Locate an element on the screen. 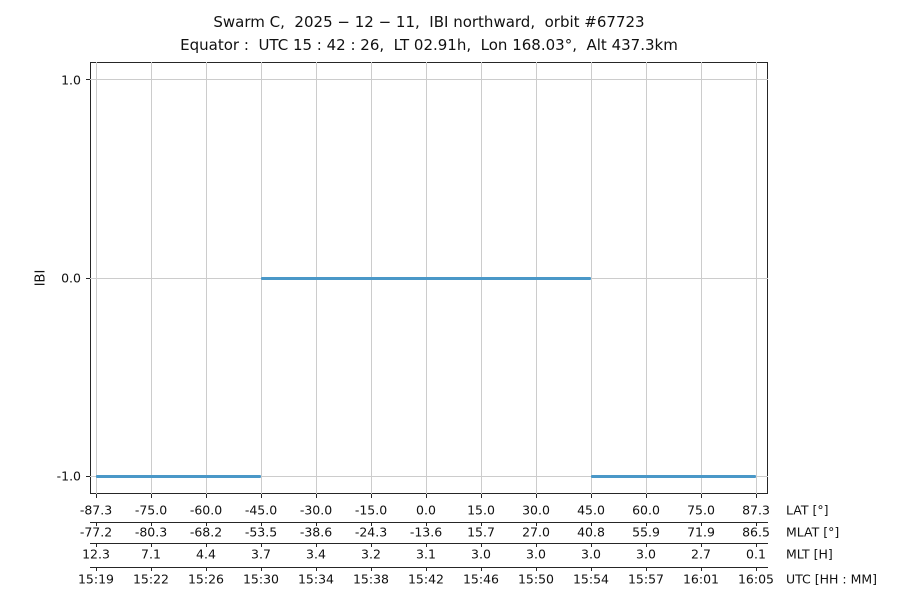  y-tick-label: -1.0 is located at coordinates (68, 476).